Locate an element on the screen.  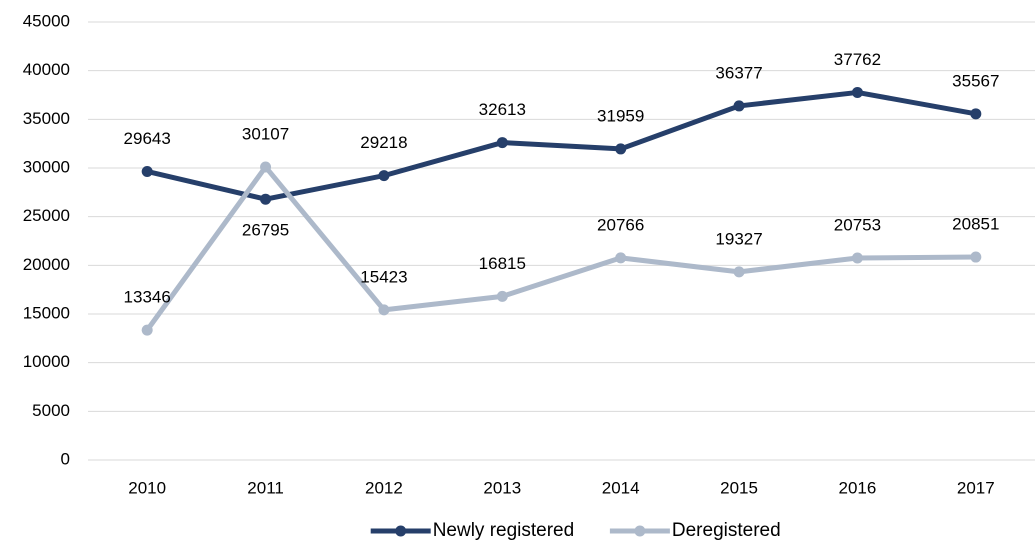
data-label: 20851 is located at coordinates (975, 224).